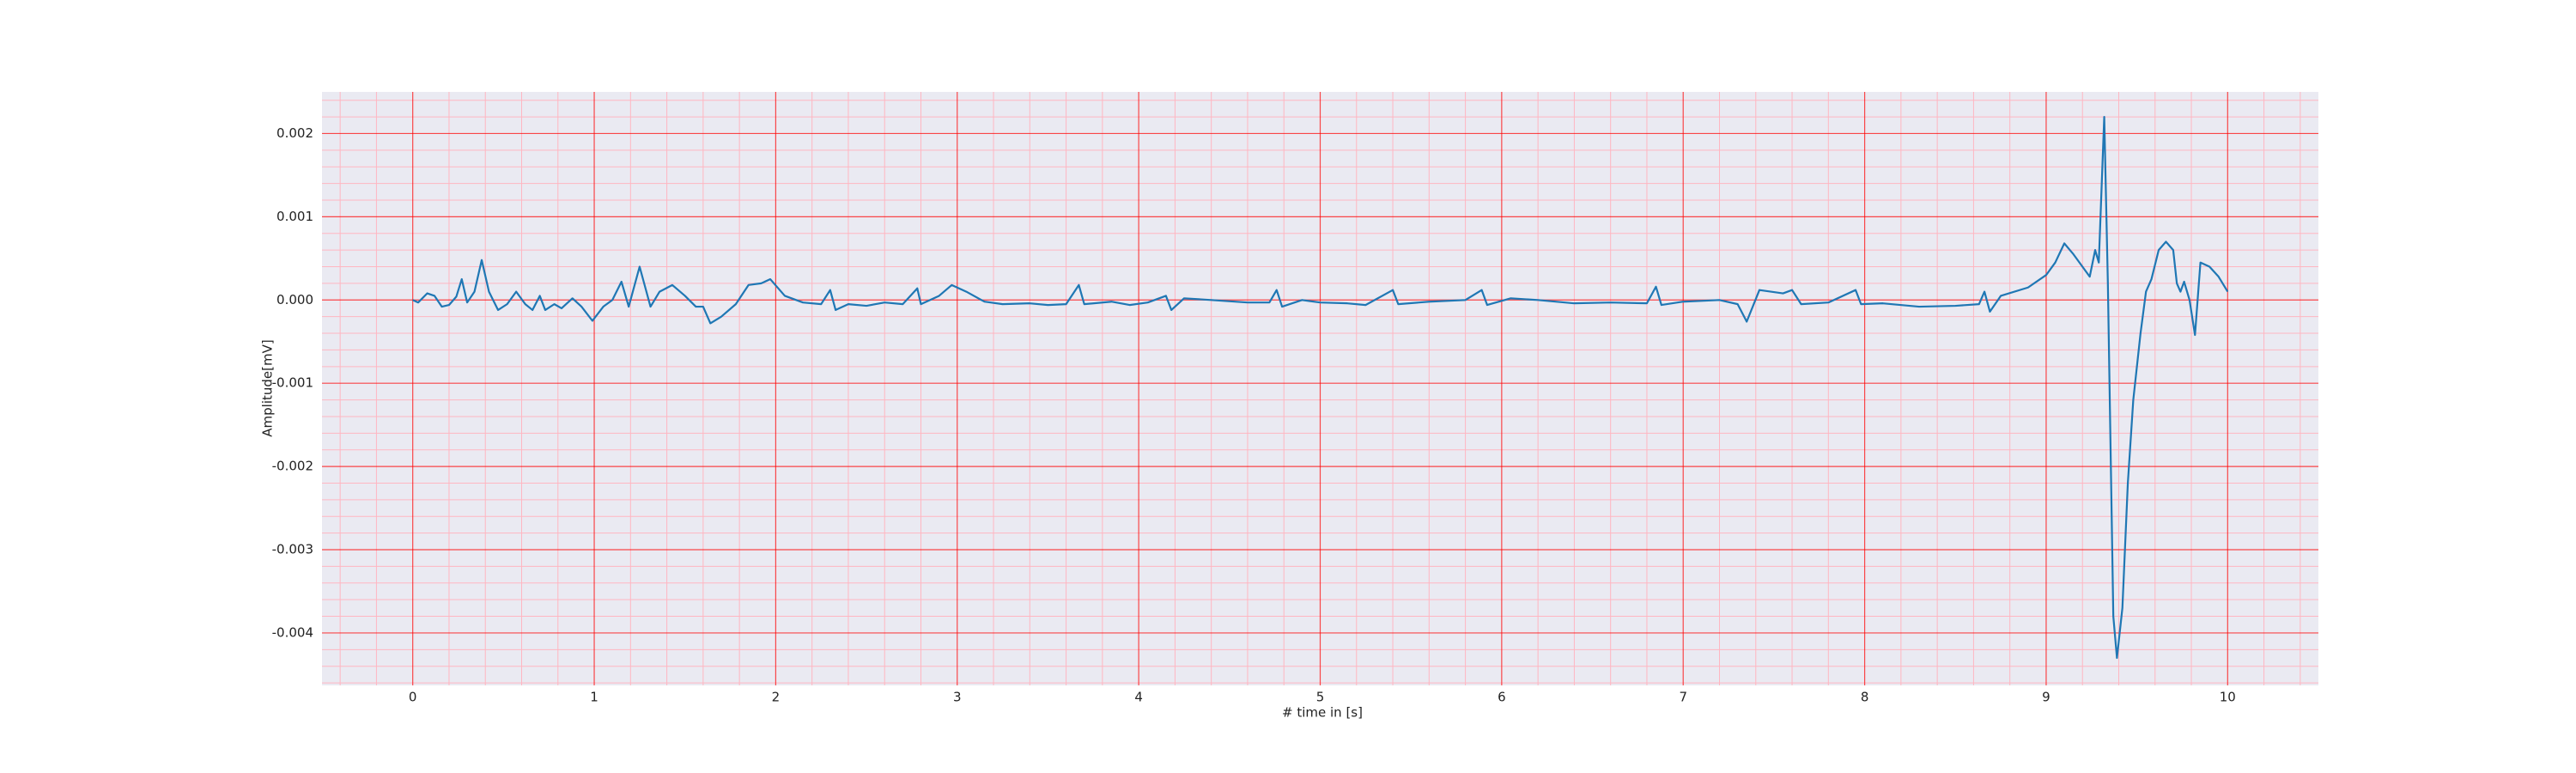 The width and height of the screenshot is (2576, 773). I want to click on x-tick-label: 8, so click(1865, 697).